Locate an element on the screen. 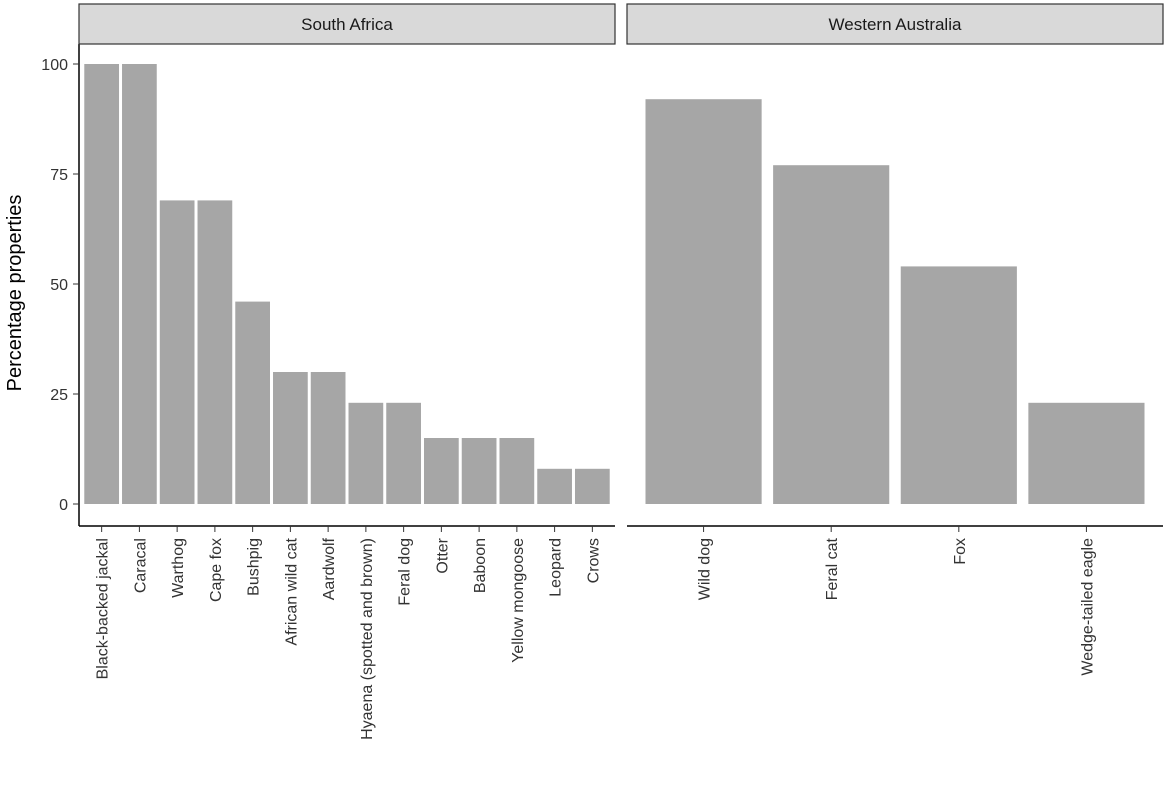 The width and height of the screenshot is (1169, 804). x-tick-label: Wedge-tailed eagle is located at coordinates (1087, 607).